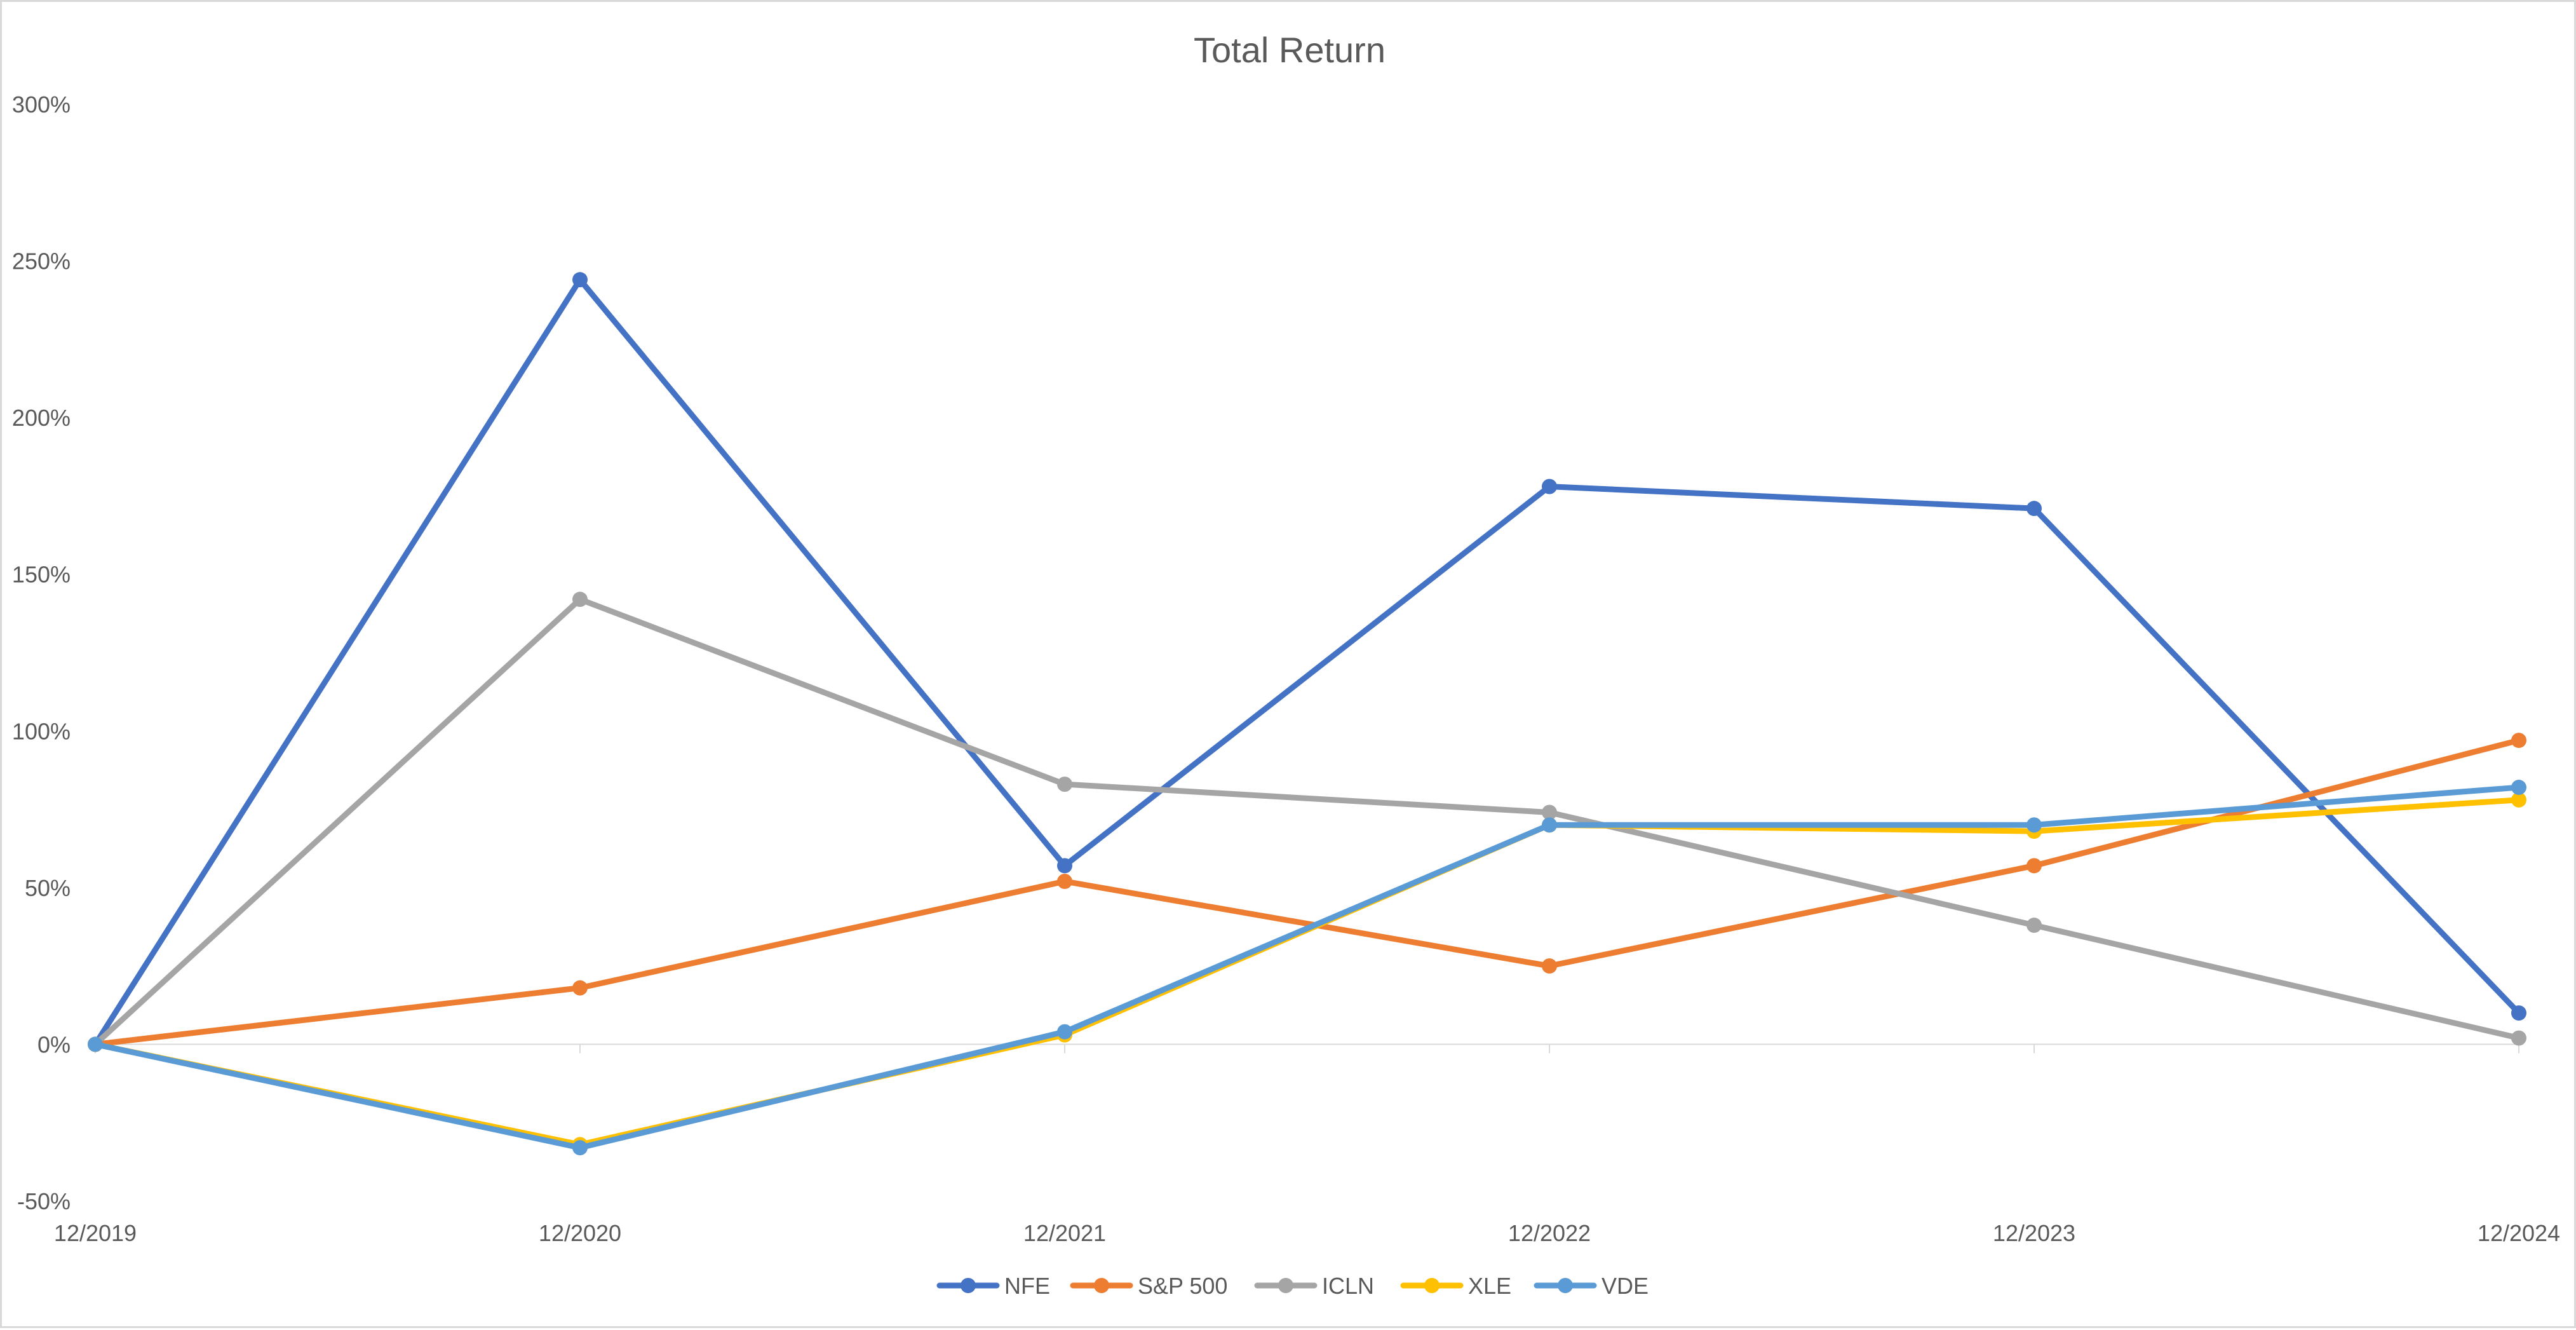 The image size is (2576, 1330). What do you see at coordinates (1591, 1286) in the screenshot?
I see `legend-item: VDE` at bounding box center [1591, 1286].